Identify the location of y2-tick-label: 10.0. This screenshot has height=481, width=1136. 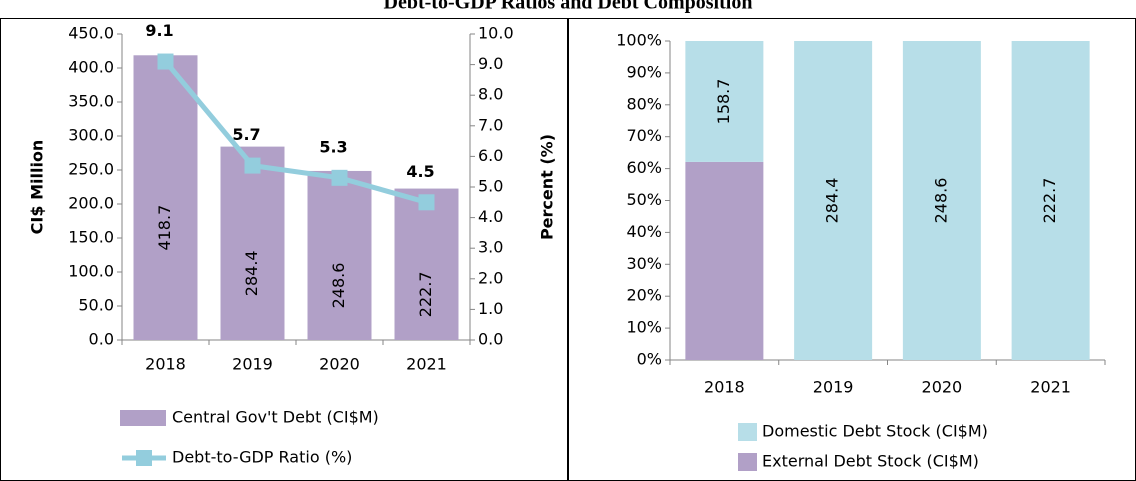
(496, 33).